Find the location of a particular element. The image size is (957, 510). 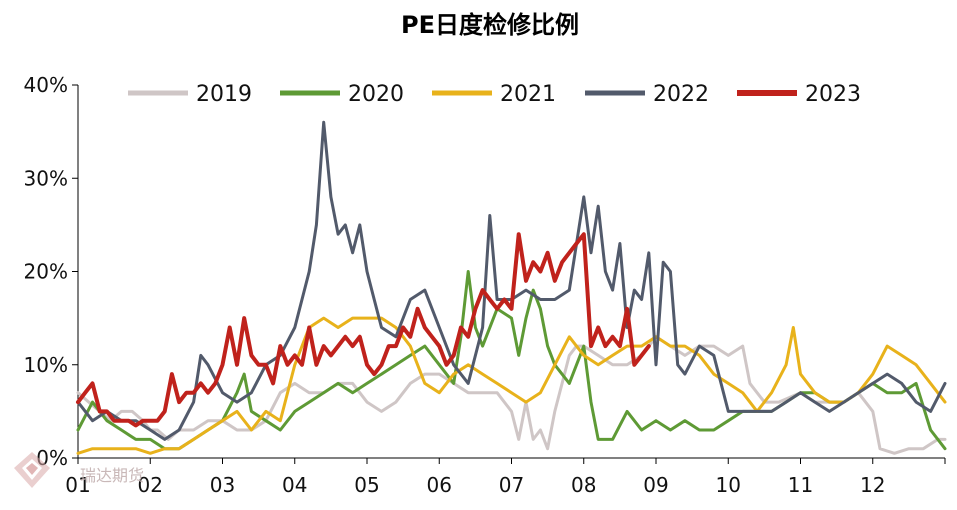

x-tick-label: 01 is located at coordinates (77, 485).